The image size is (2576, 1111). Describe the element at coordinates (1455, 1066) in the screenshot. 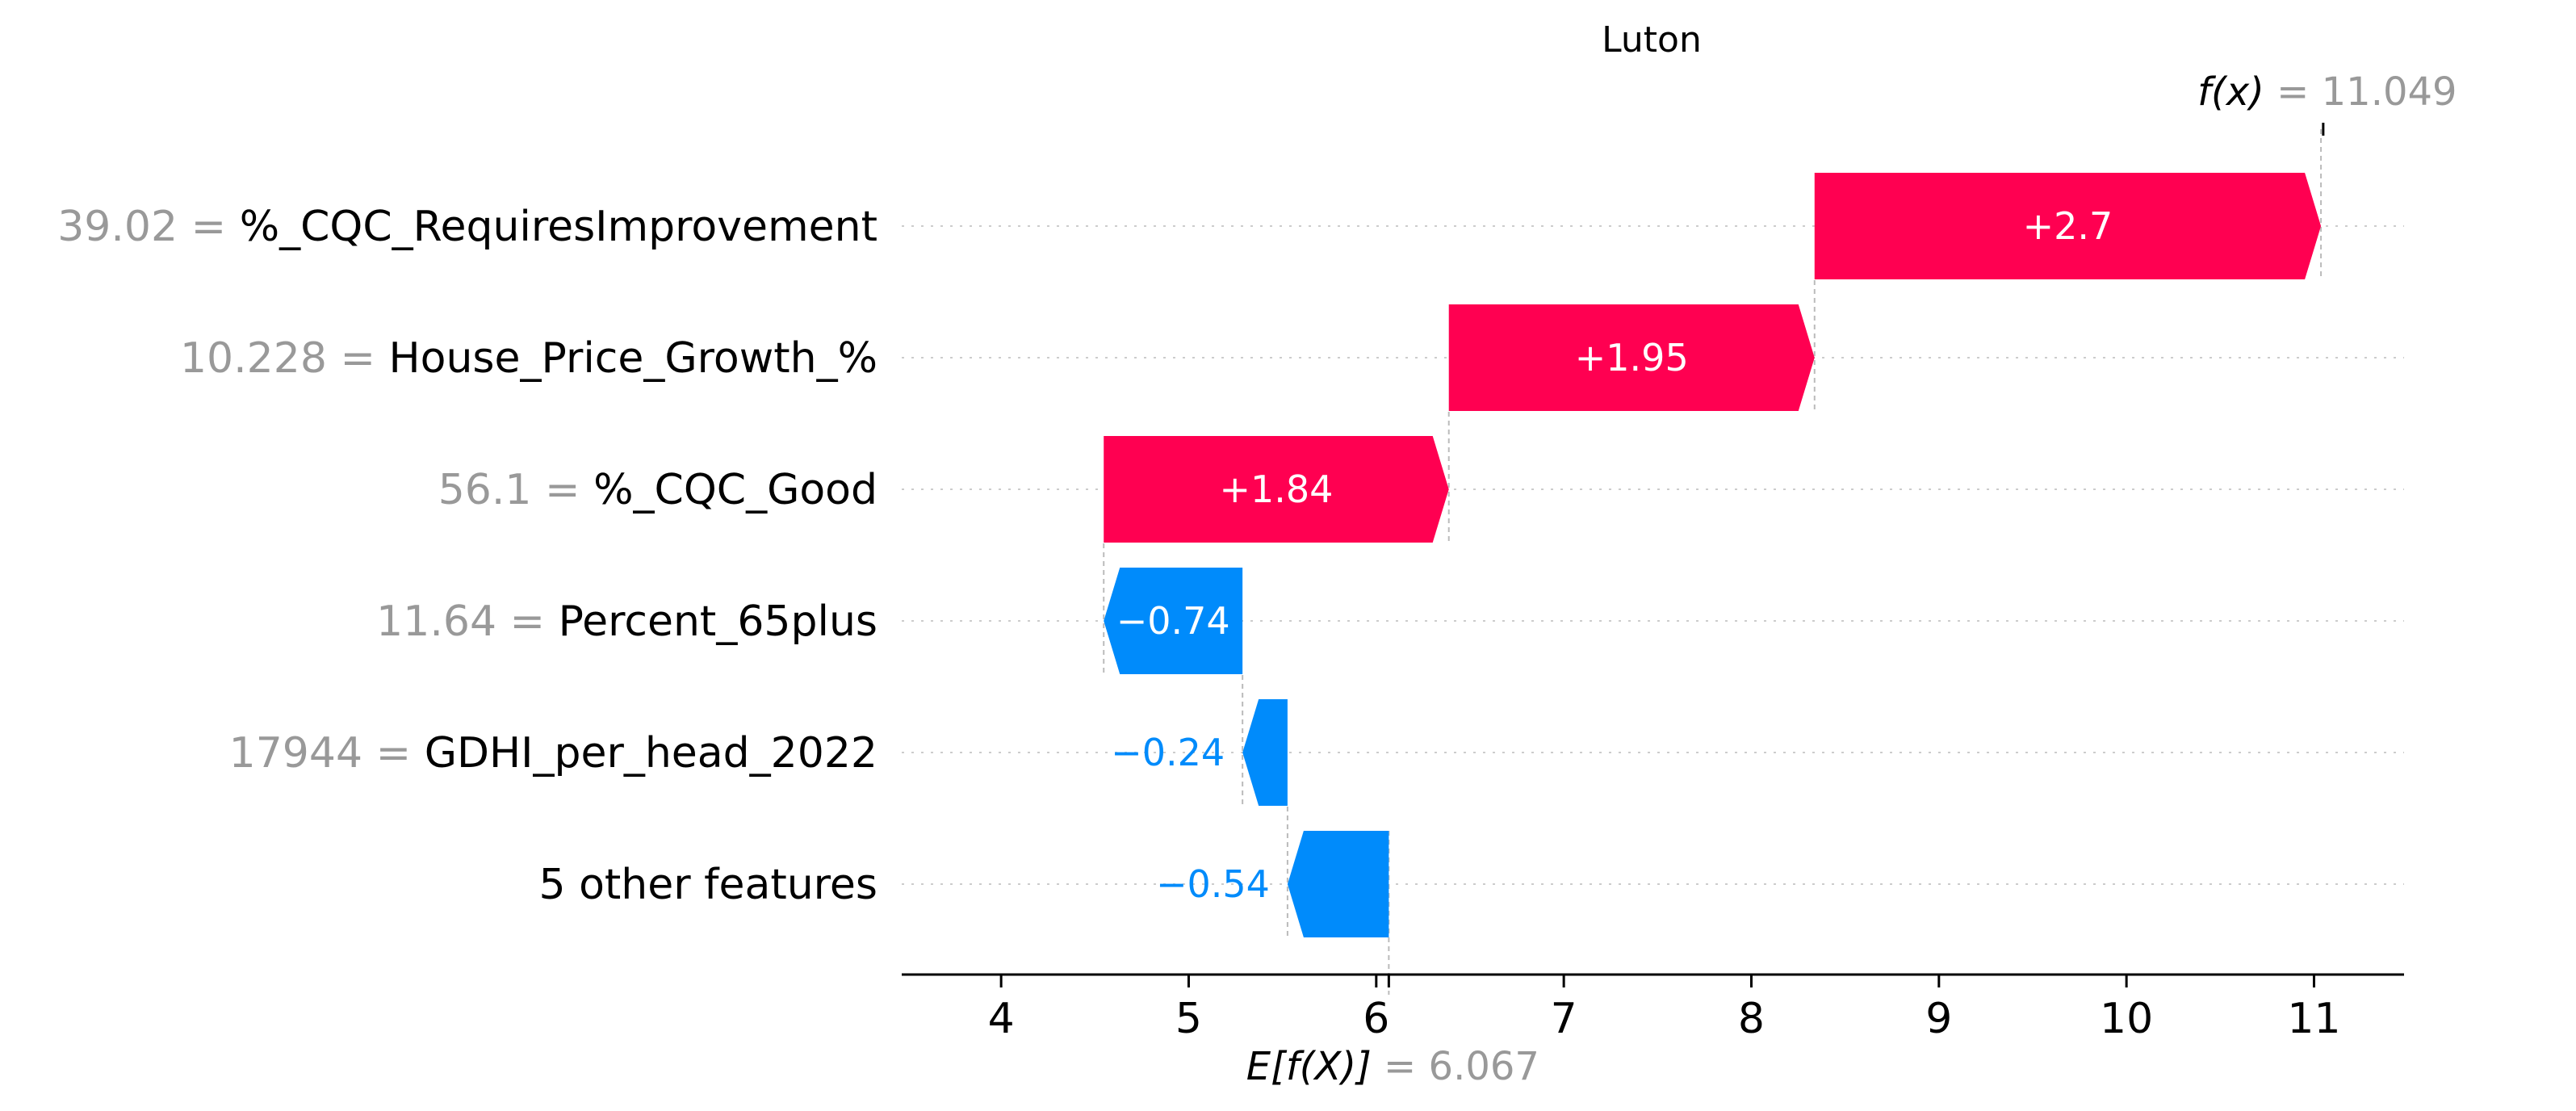

I see `base-value-number: = 6.067` at that location.